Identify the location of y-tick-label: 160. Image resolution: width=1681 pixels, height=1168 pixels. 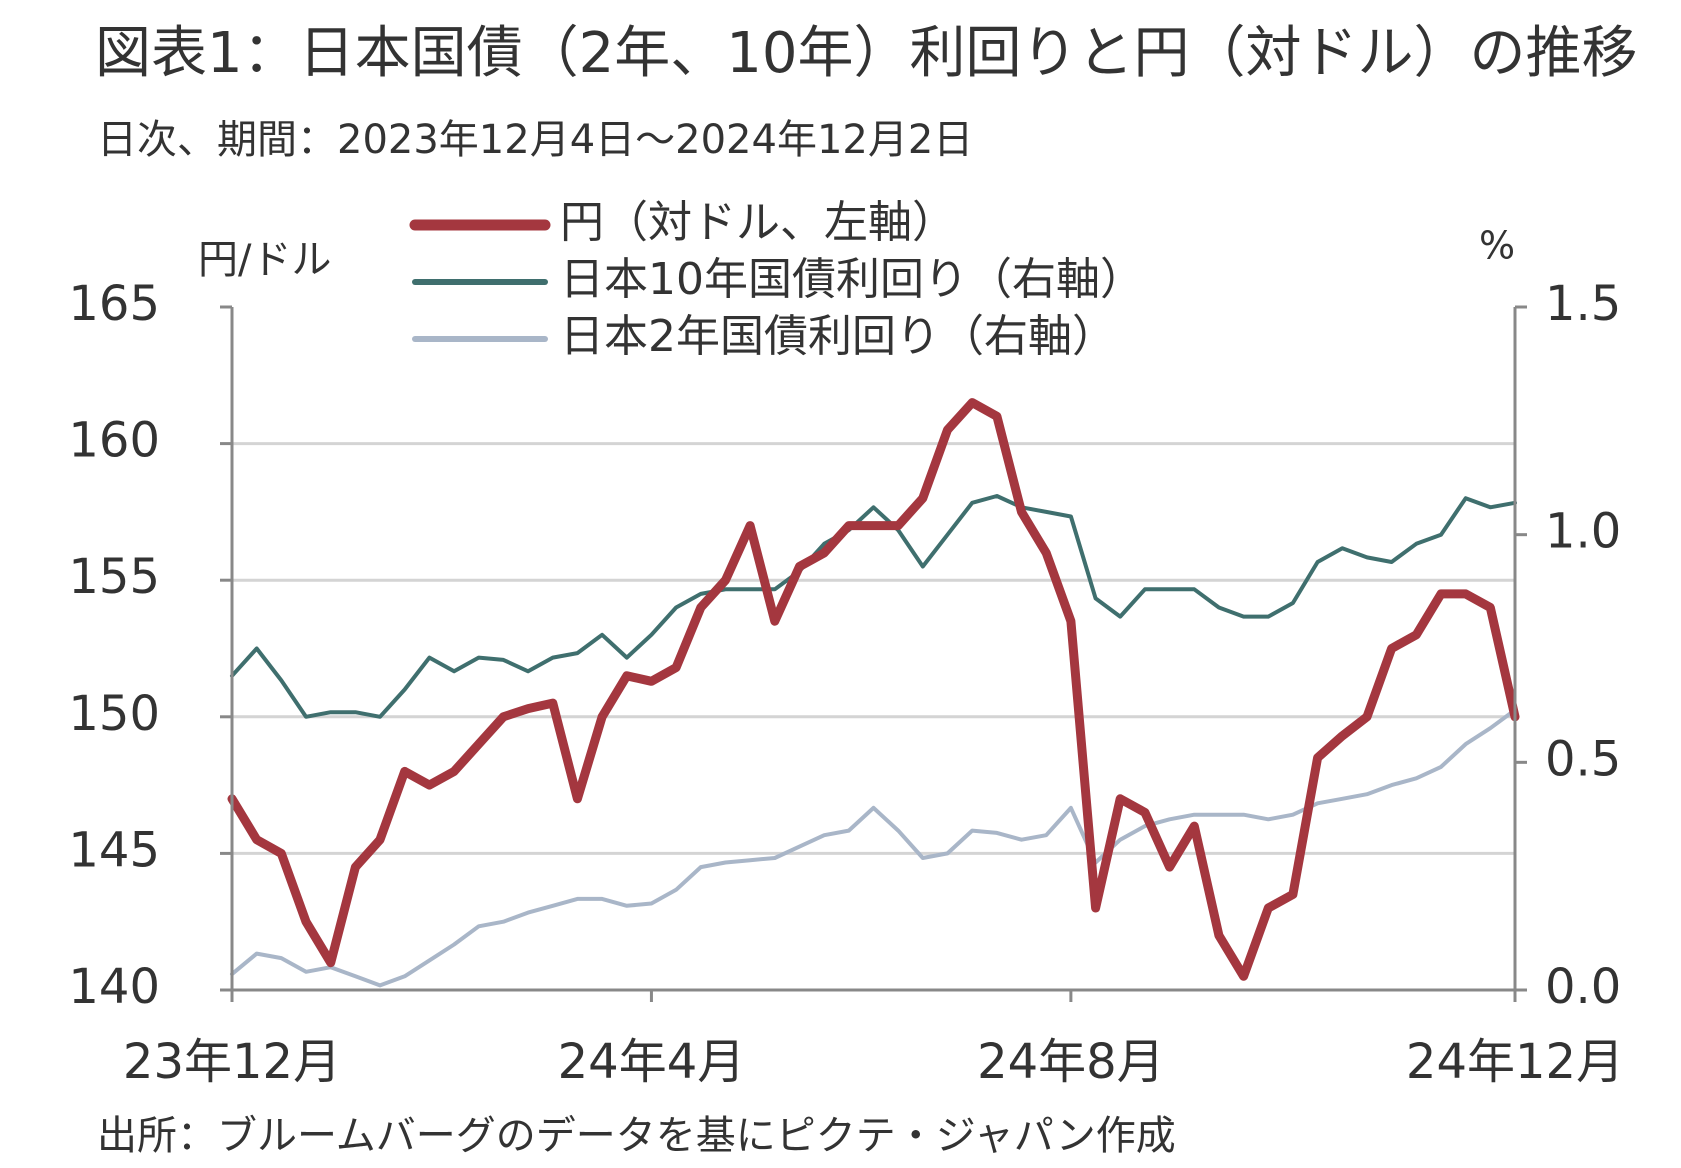
(114, 441).